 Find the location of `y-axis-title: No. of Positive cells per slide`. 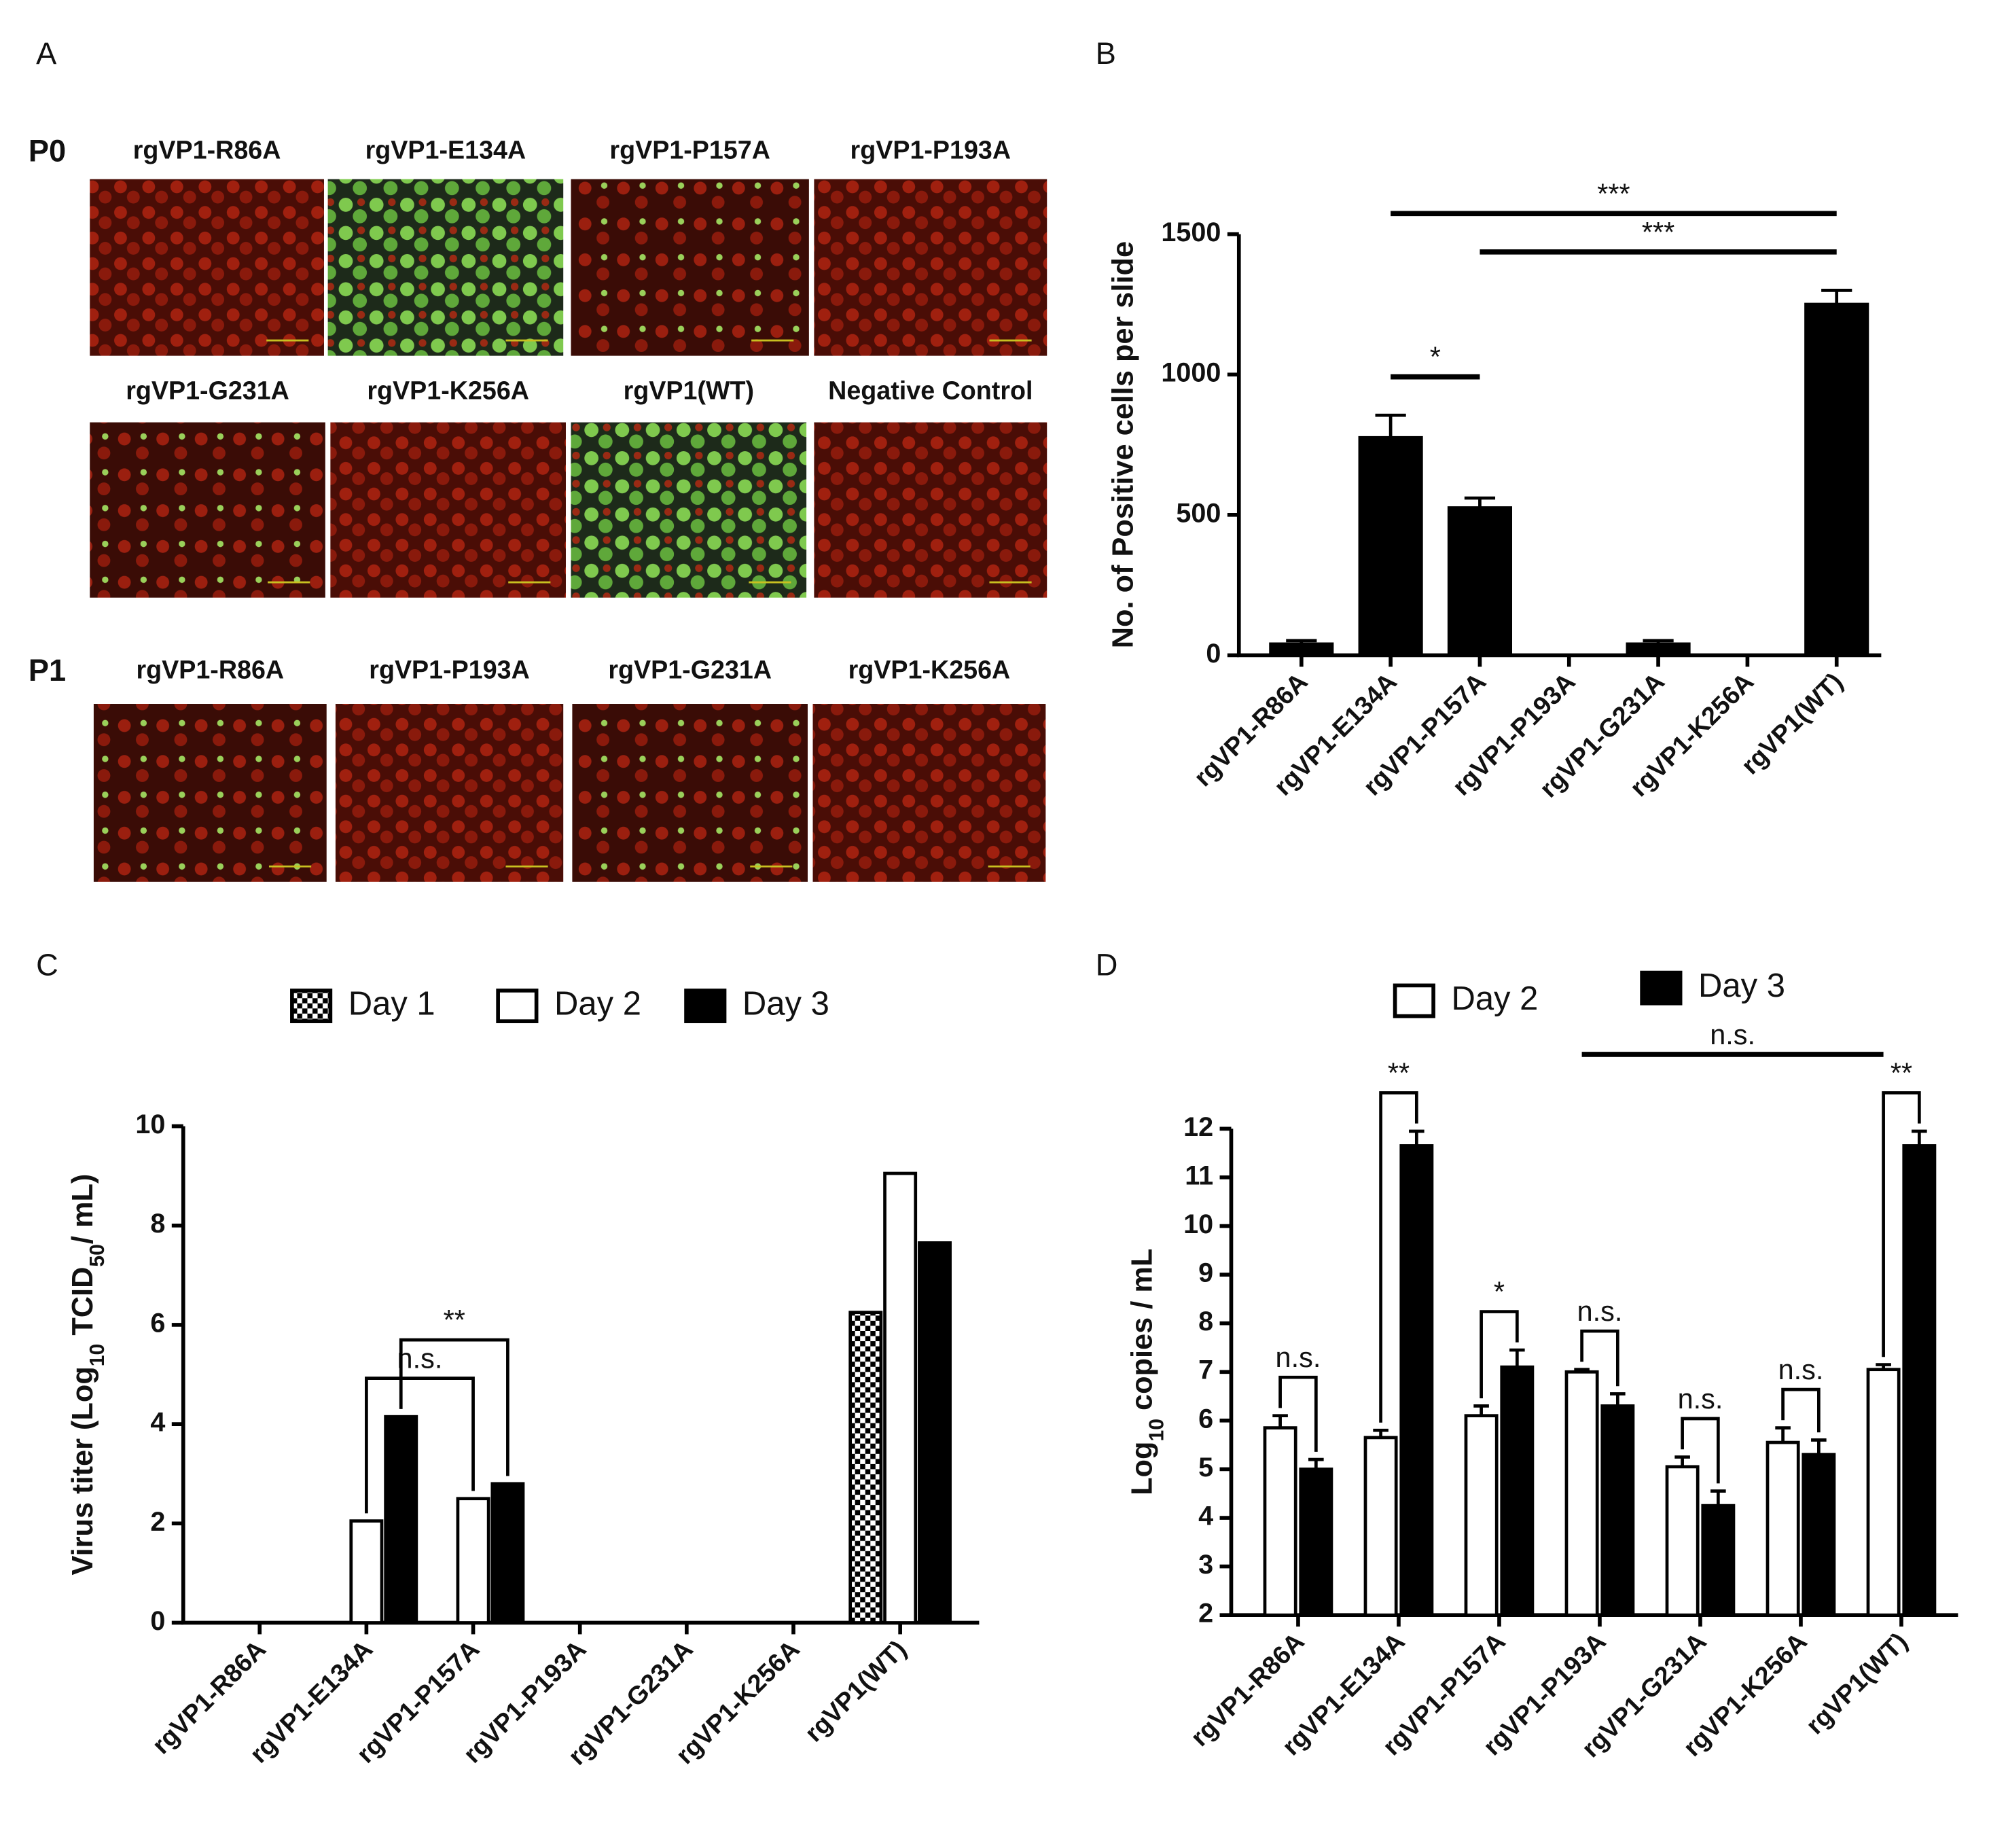

y-axis-title: No. of Positive cells per slide is located at coordinates (1123, 444).